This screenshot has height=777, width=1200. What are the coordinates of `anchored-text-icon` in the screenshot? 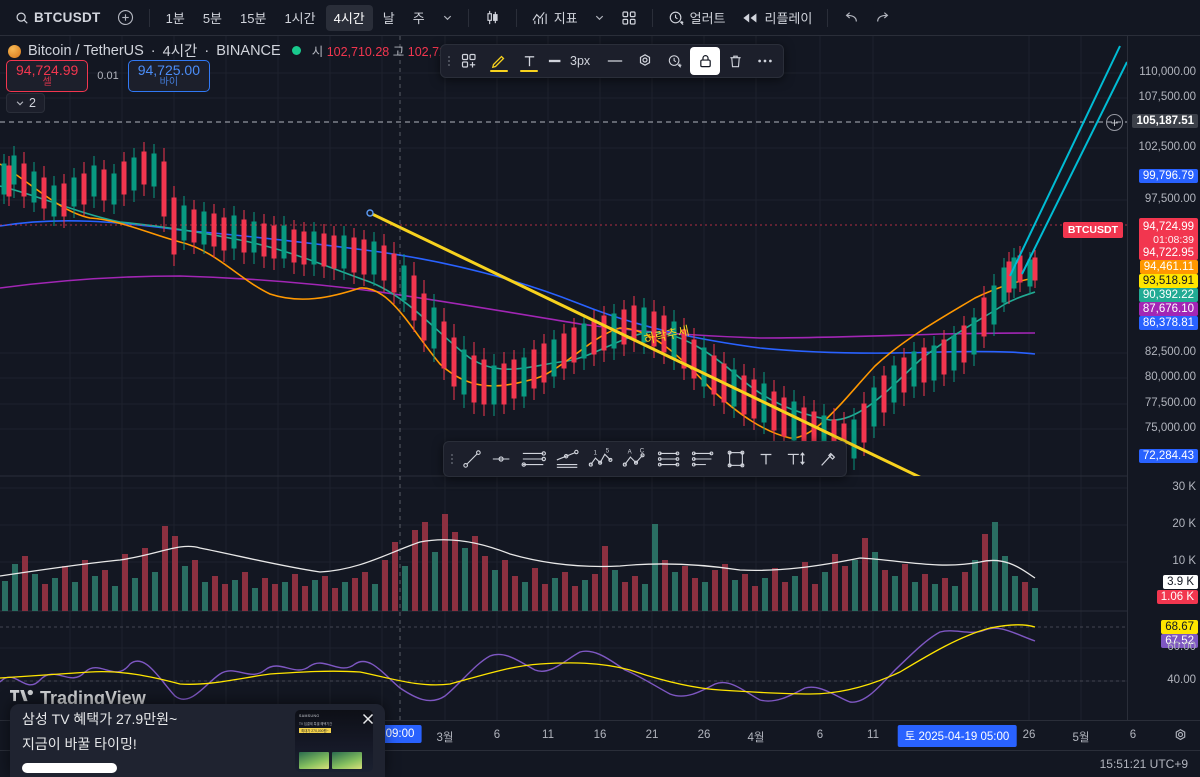 It's located at (797, 459).